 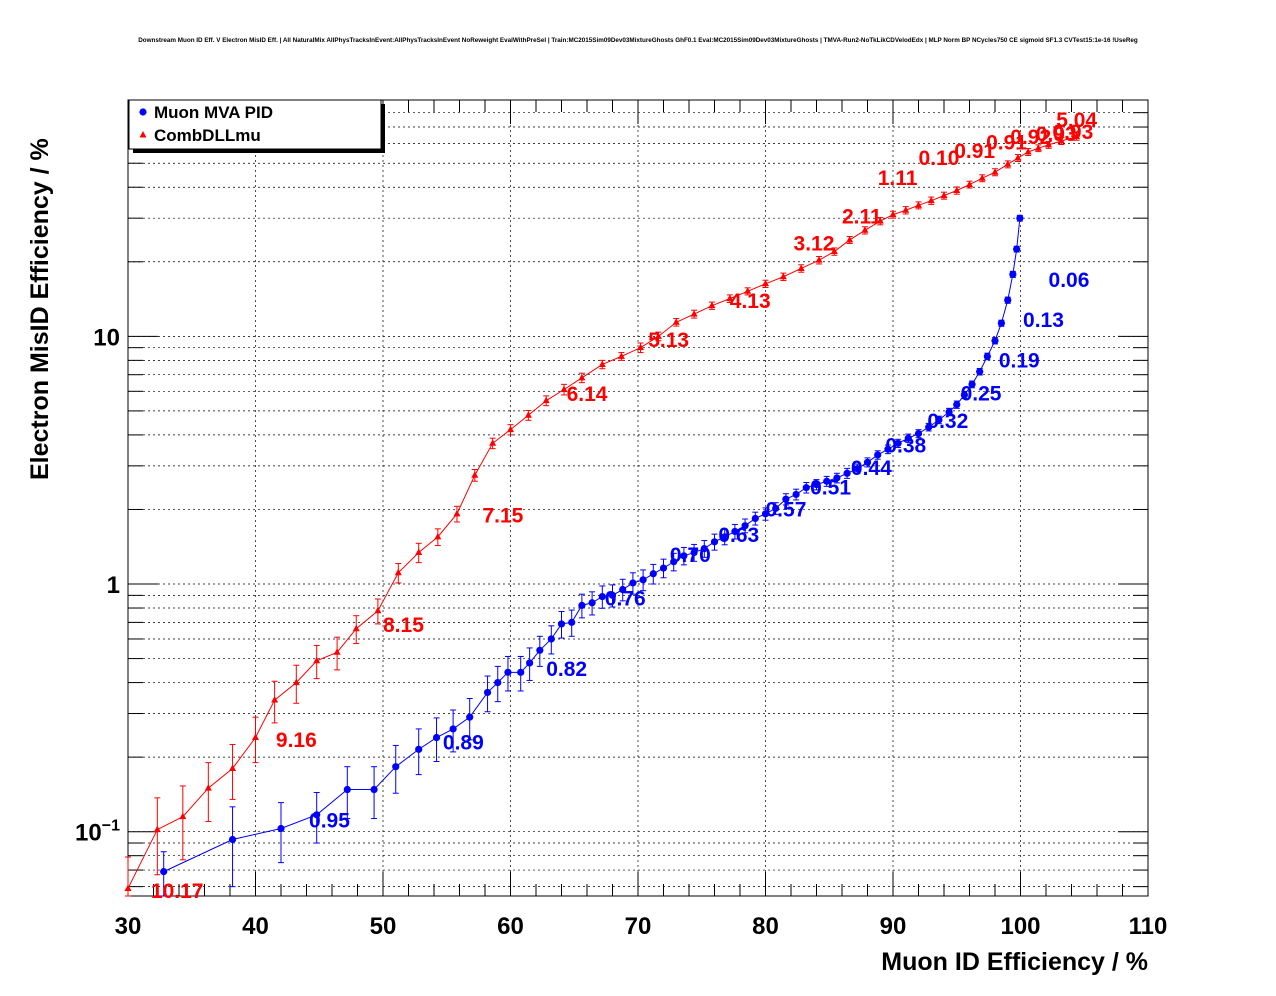 I want to click on muon-mva-pid-point-label: 0.70, so click(x=690, y=555).